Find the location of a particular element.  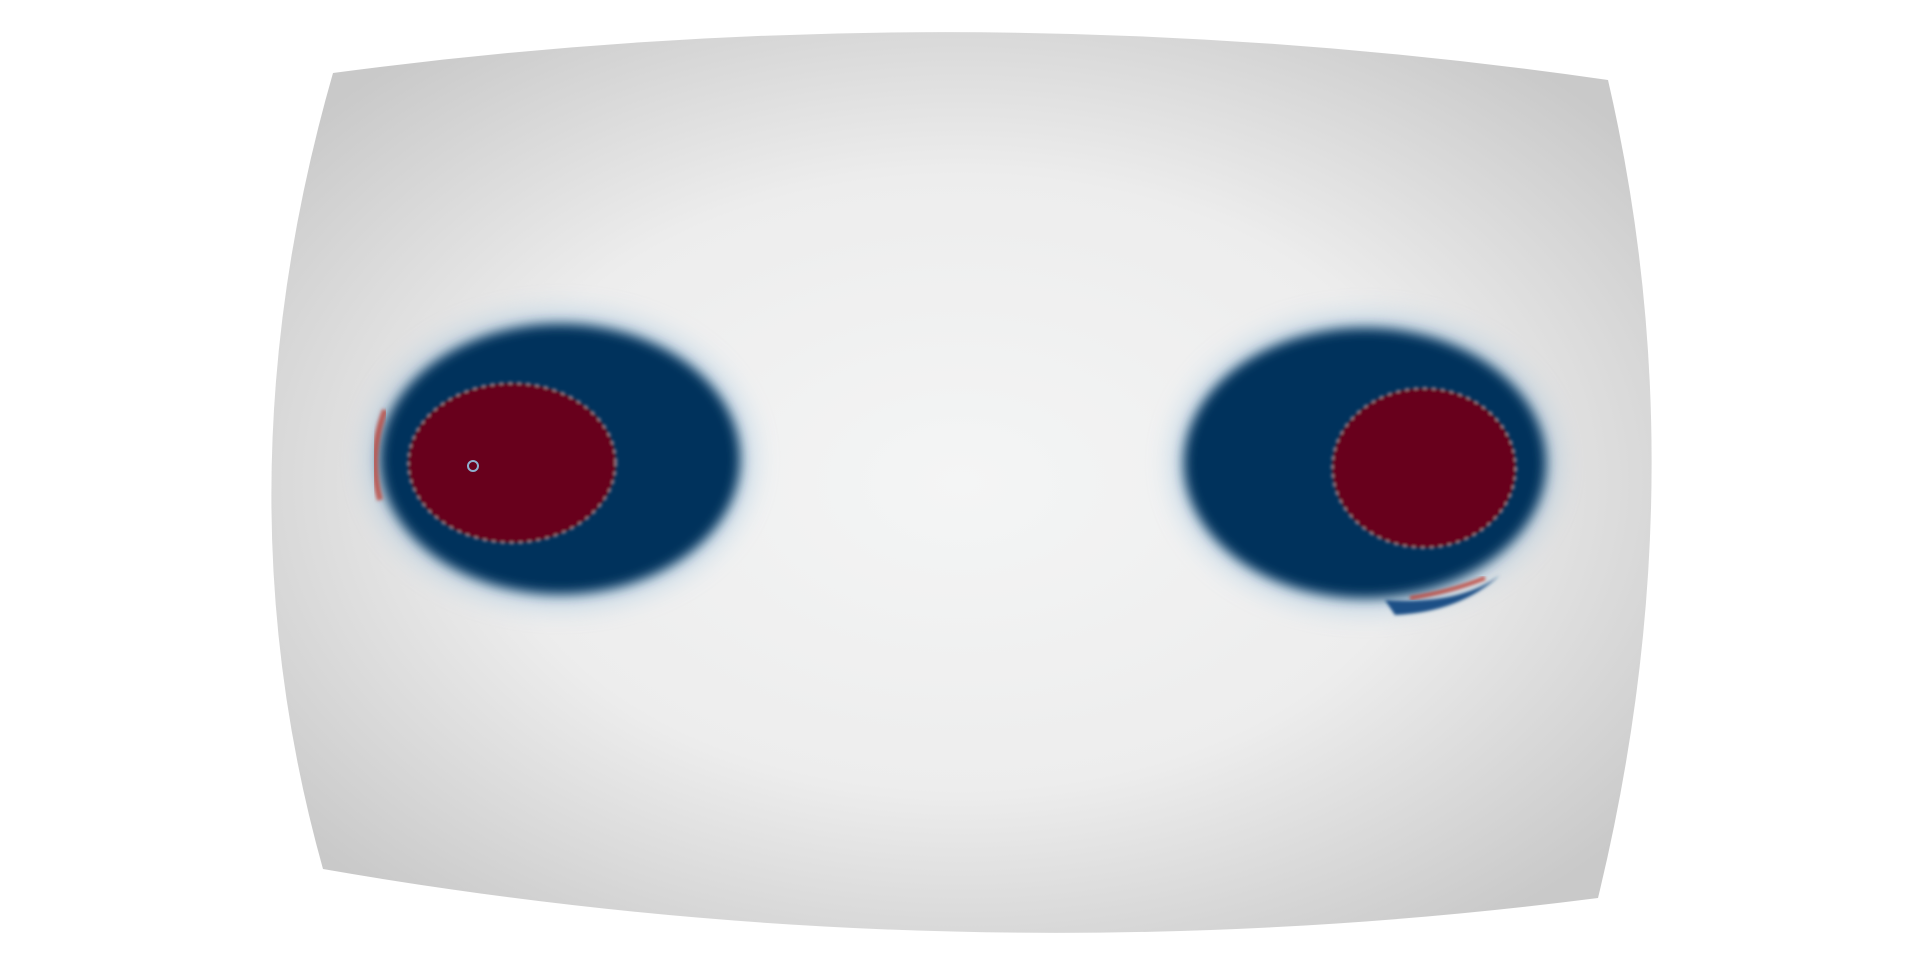

left-vortex is located at coordinates (560, 459).